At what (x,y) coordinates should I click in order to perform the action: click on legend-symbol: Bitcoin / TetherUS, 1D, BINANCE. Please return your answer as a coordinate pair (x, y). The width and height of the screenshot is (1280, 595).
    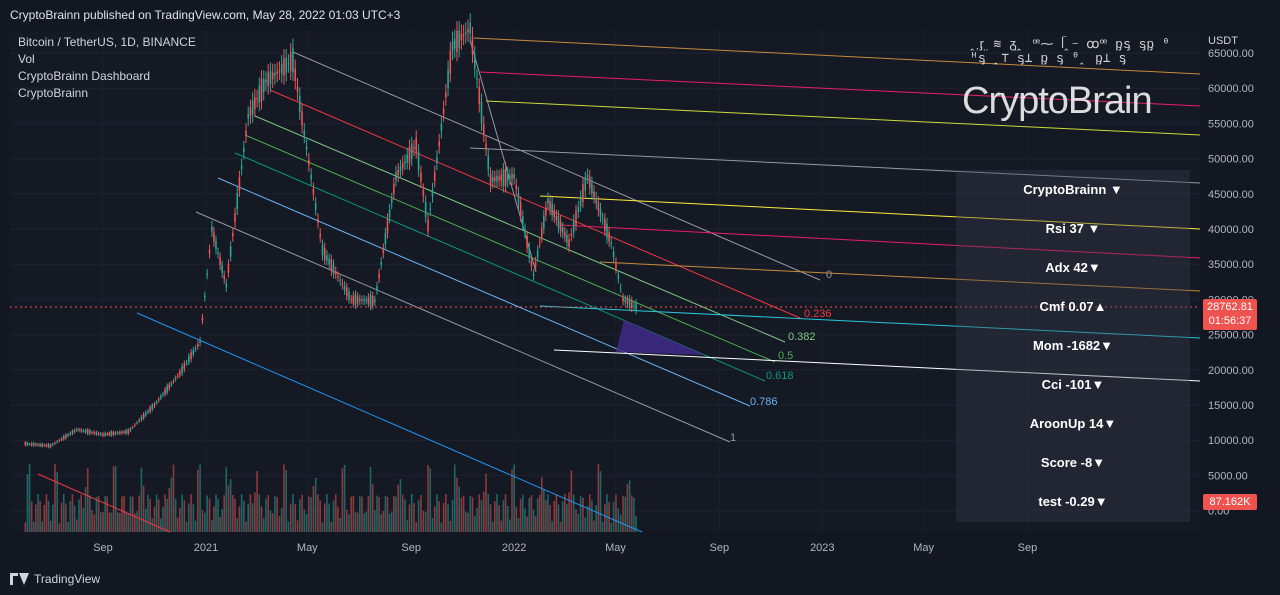
    Looking at the image, I should click on (107, 42).